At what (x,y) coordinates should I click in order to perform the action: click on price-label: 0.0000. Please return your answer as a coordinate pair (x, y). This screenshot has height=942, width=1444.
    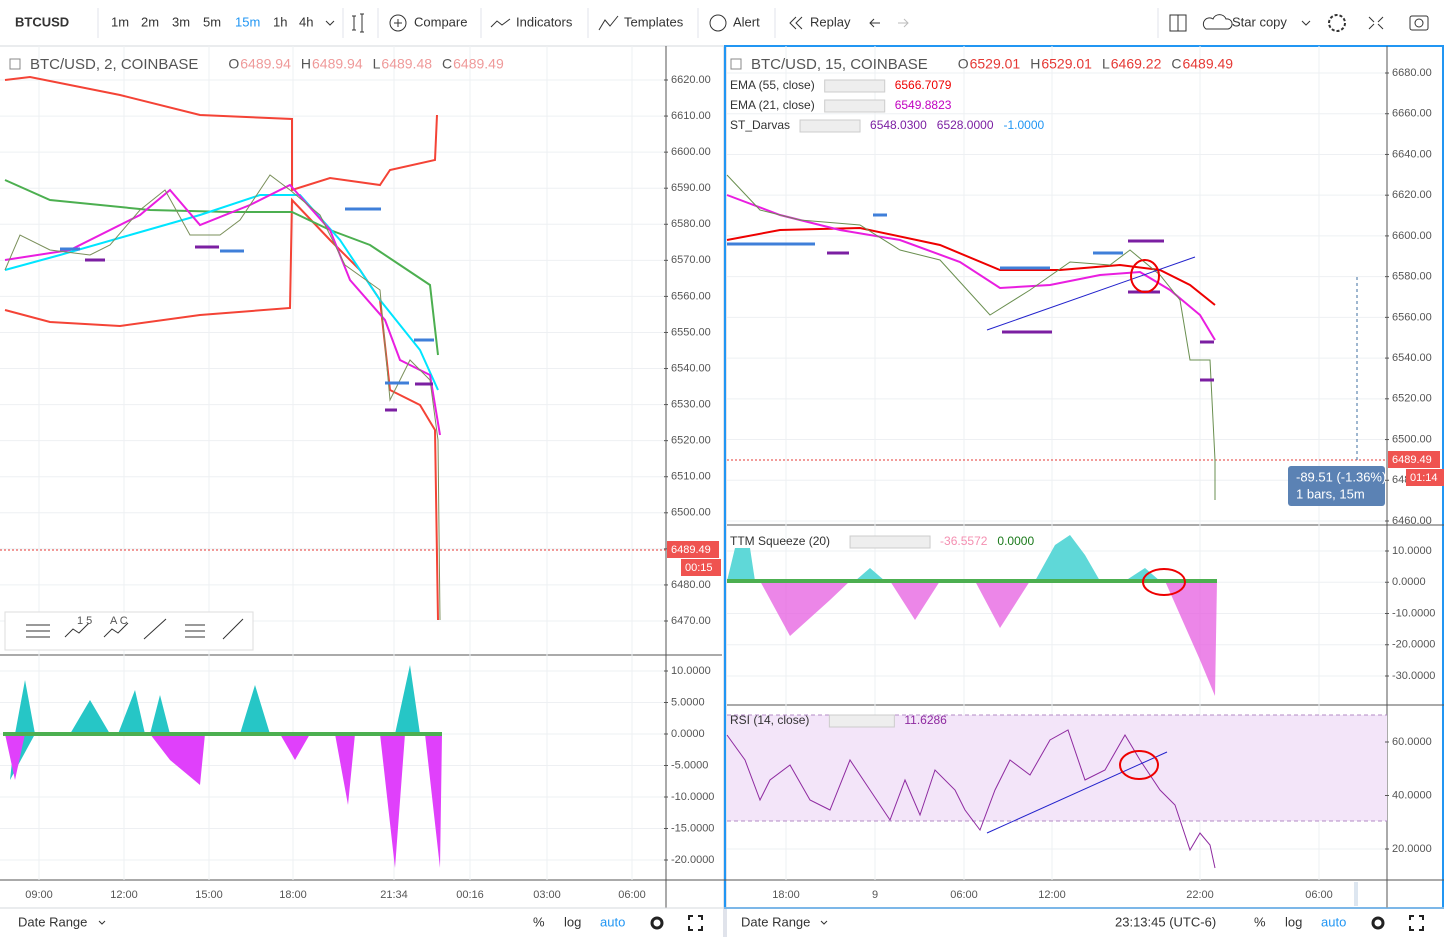
    Looking at the image, I should click on (688, 734).